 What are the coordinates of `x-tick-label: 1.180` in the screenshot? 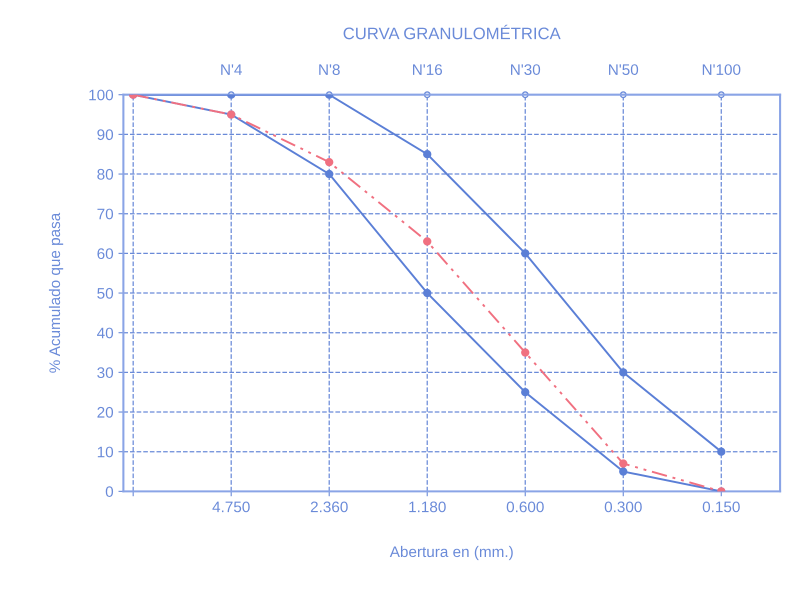 It's located at (427, 506).